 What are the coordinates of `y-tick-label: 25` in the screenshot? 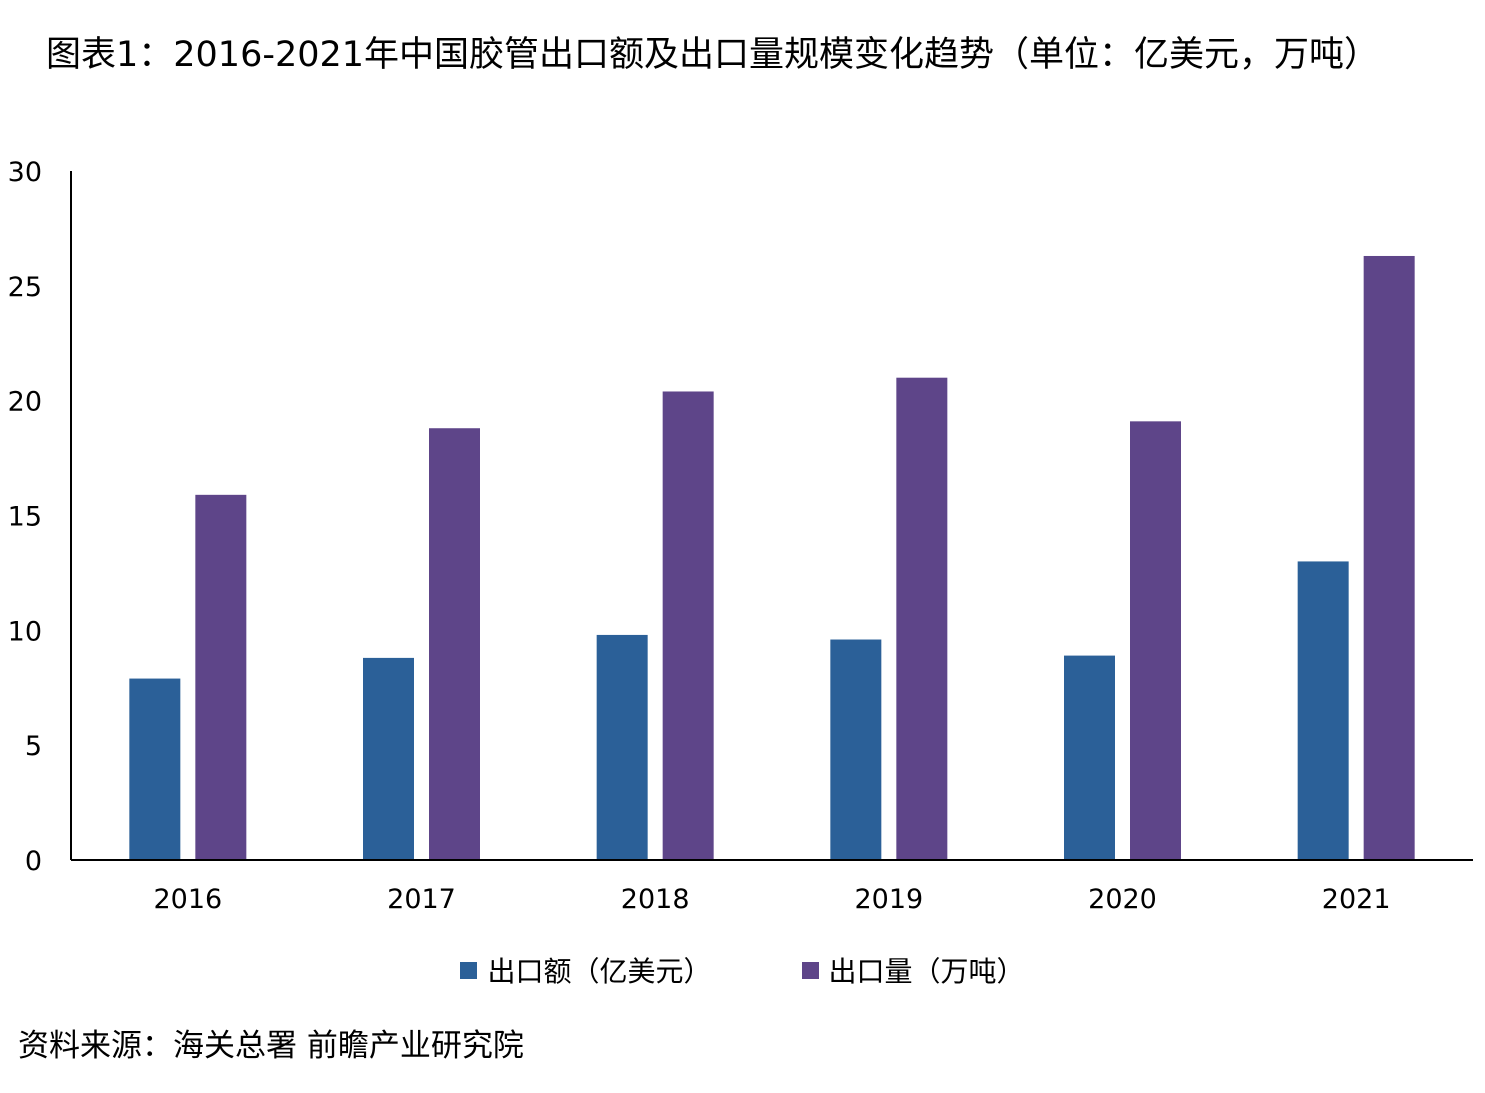 It's located at (25, 287).